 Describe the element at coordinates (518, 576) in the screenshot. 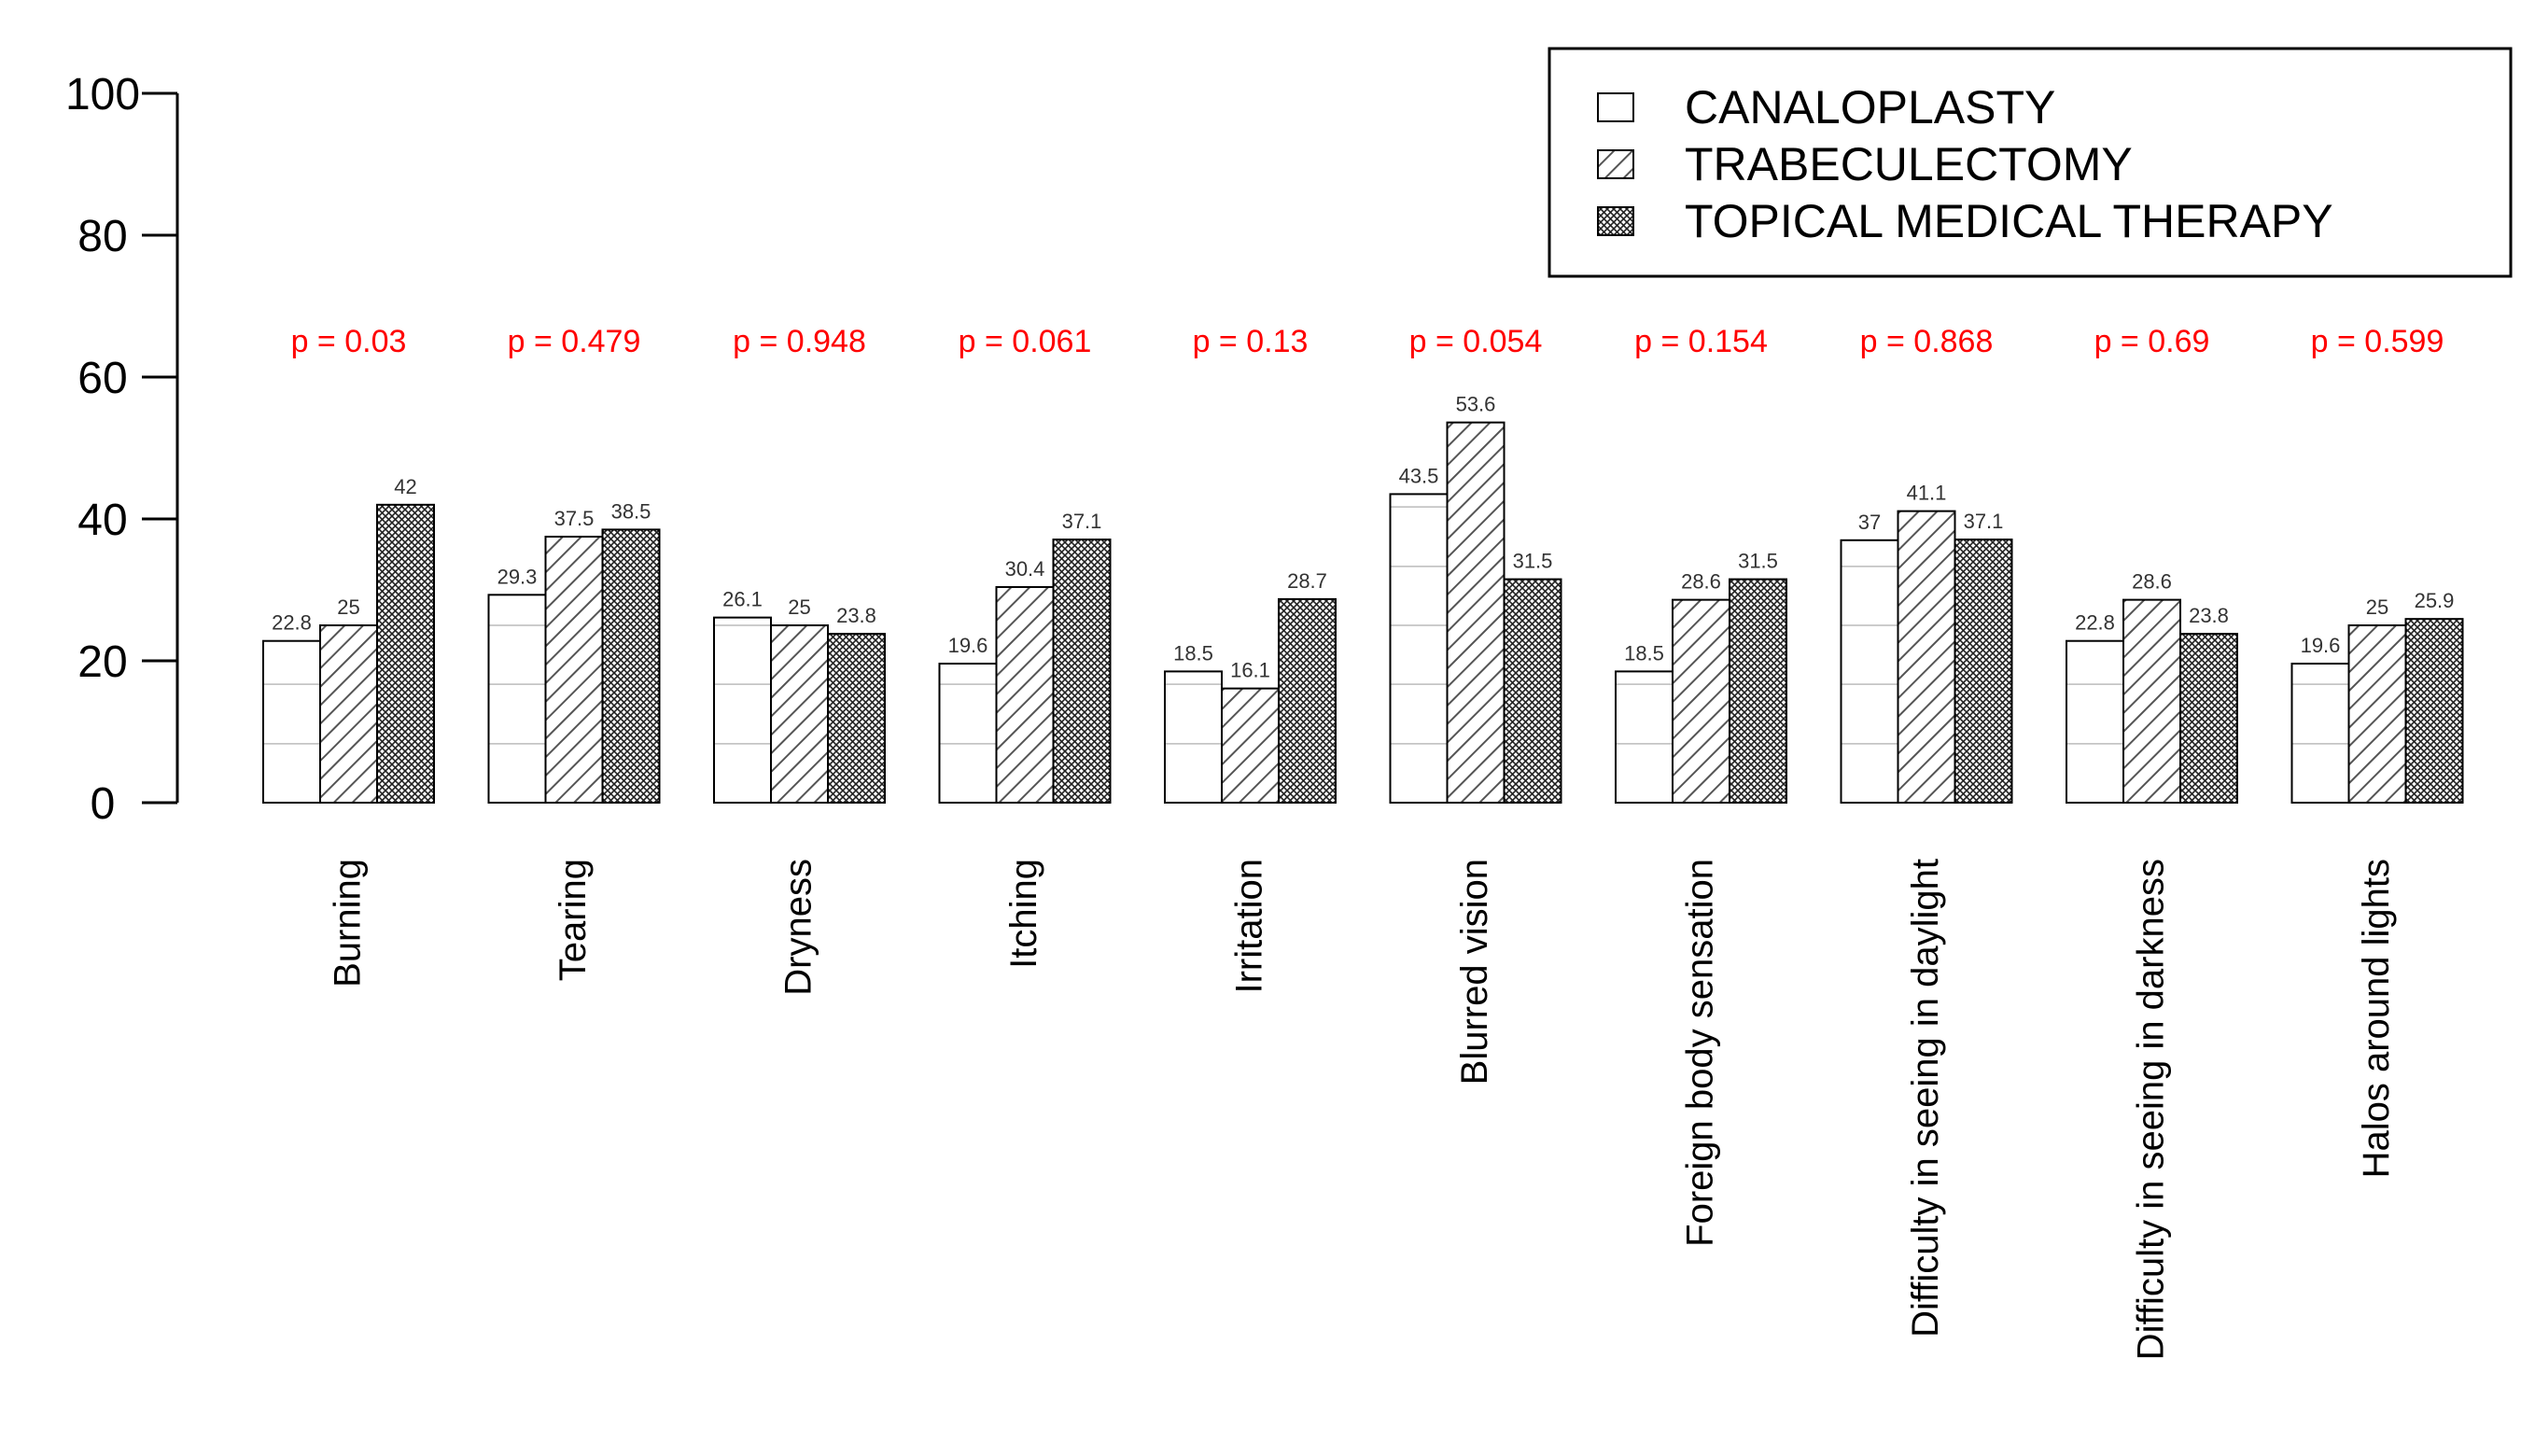

I see `bar-value-label: 29.3` at that location.